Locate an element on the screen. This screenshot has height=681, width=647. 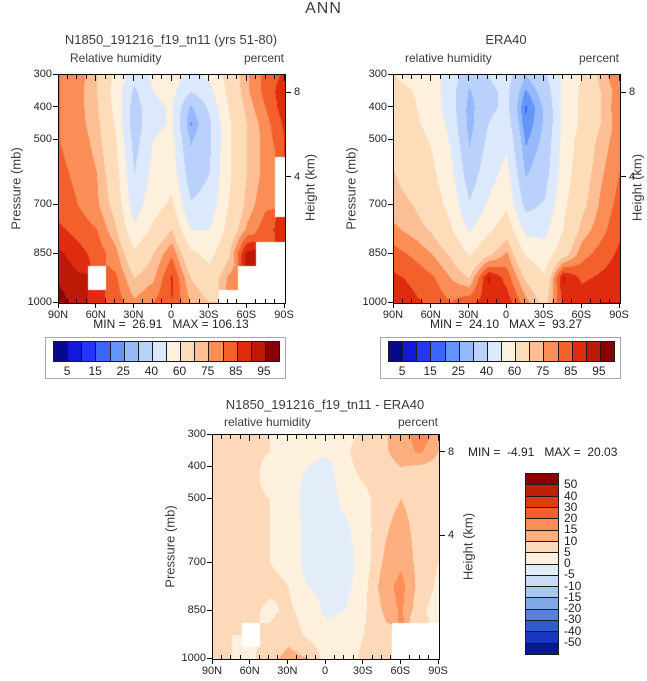
diff-colorbar-label: 0 is located at coordinates (567, 563).